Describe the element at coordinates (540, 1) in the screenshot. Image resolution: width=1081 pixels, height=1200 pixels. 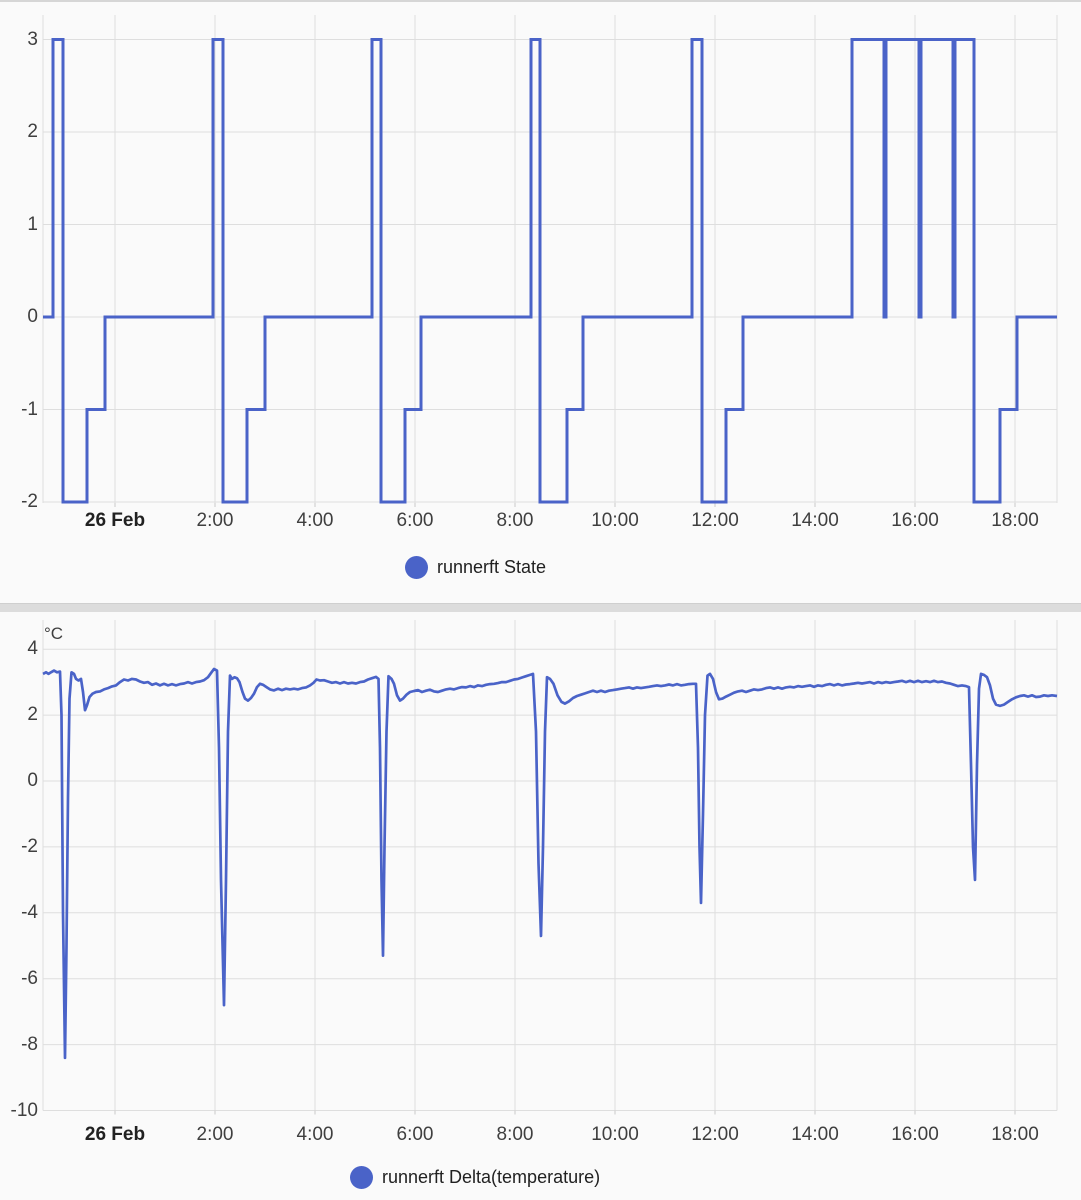
I see `page-top-border` at that location.